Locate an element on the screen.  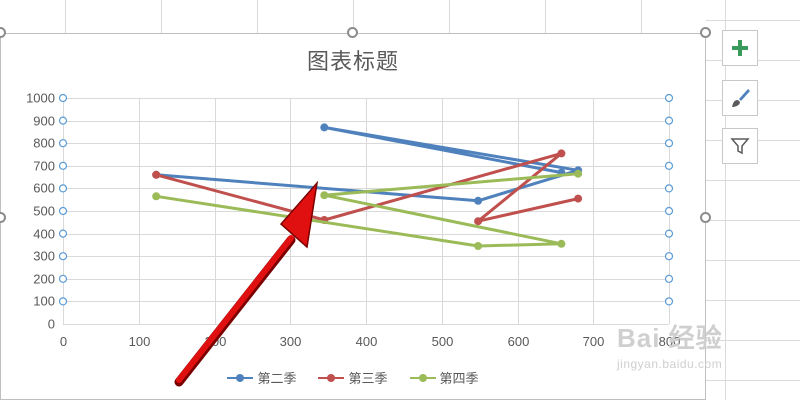
paintbrush-icon is located at coordinates (741, 98).